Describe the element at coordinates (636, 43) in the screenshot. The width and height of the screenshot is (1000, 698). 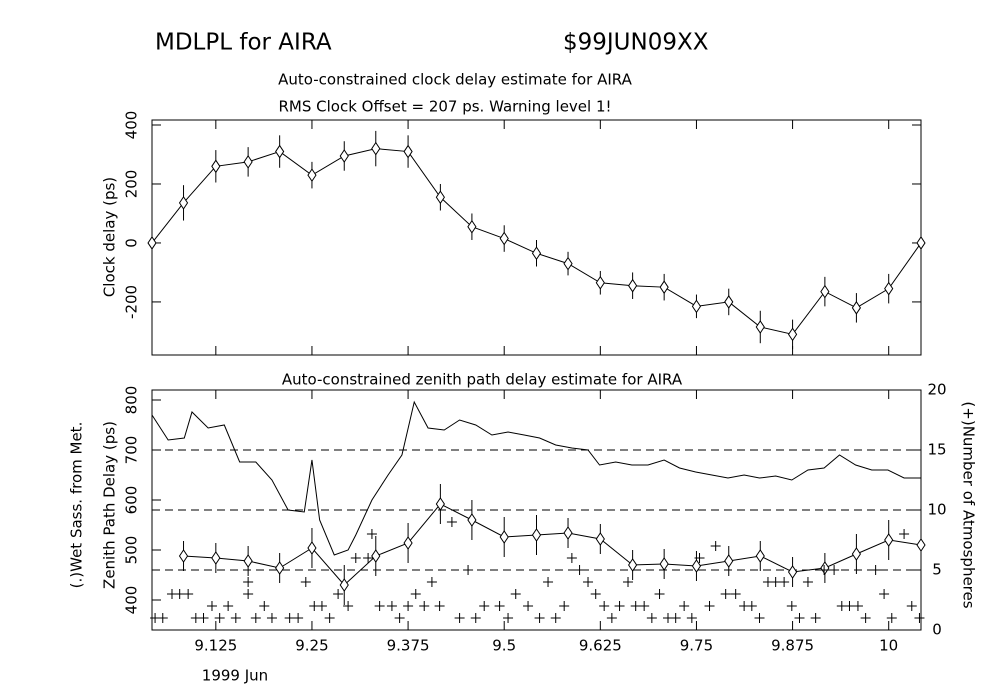
I see `experiment-code: $99JUN09XX` at that location.